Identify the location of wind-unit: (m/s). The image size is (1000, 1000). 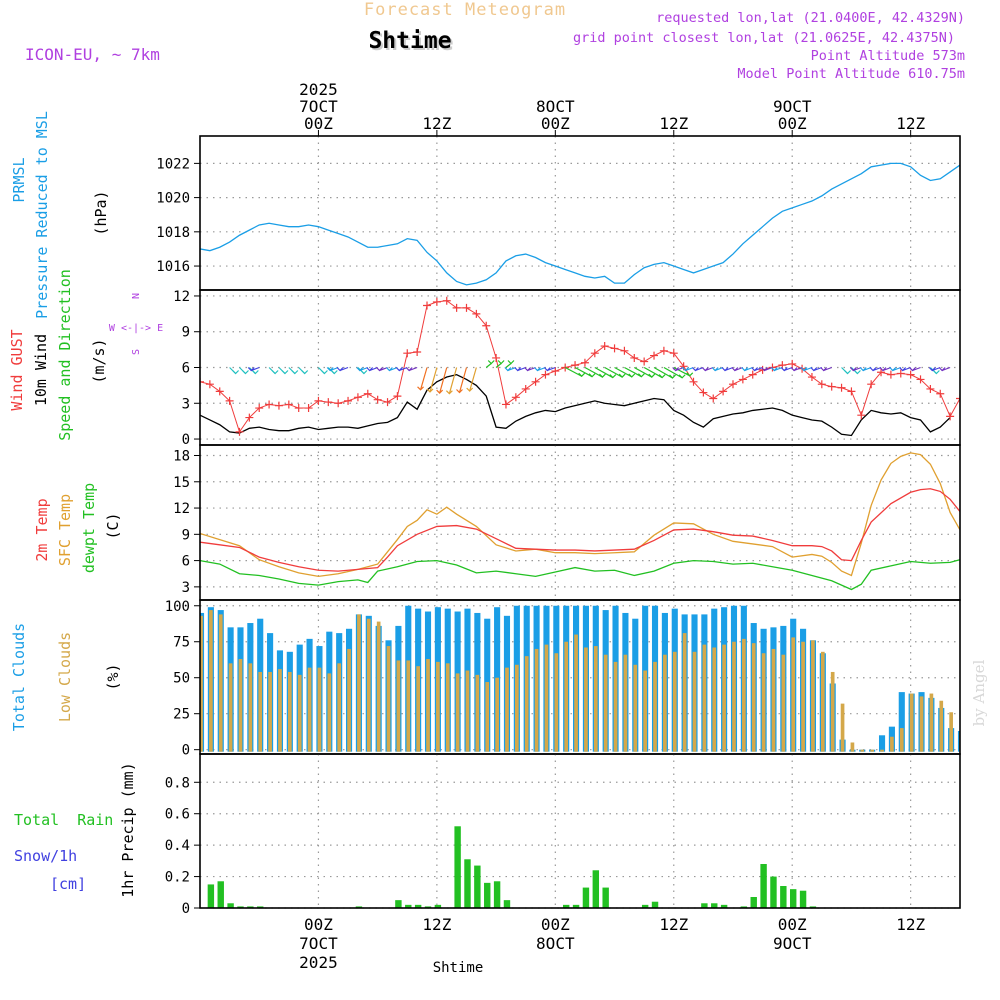
(99, 360).